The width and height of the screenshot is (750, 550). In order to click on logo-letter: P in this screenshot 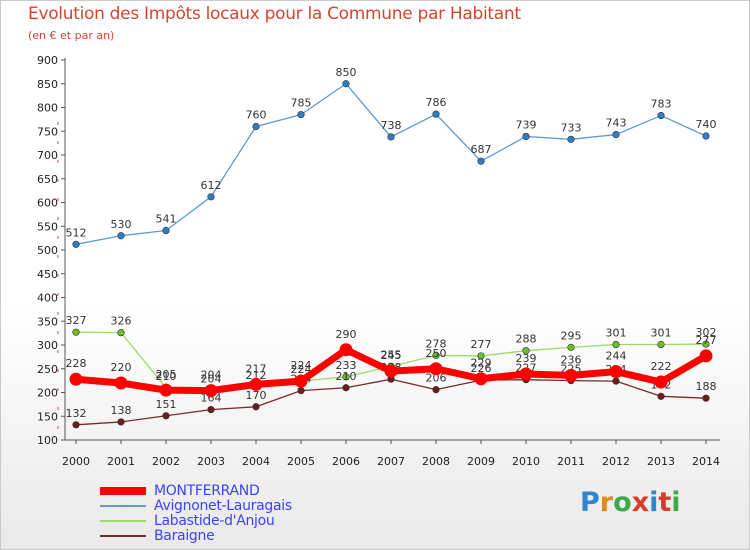, I will do `click(590, 502)`.